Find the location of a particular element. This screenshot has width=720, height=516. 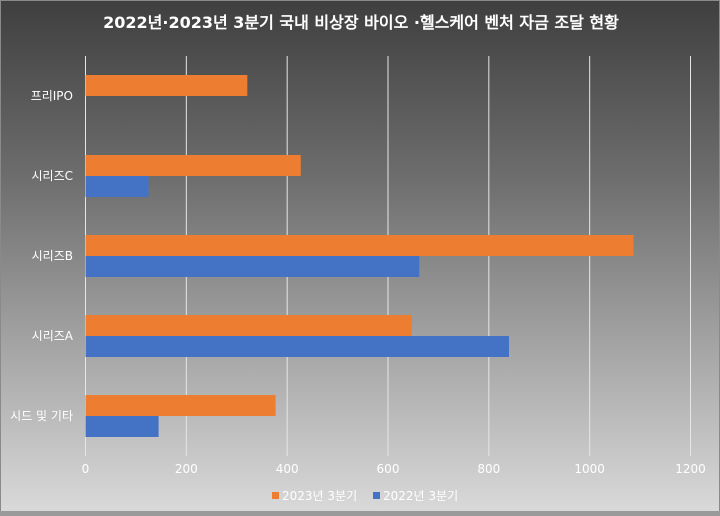

category-label: 시리즈C is located at coordinates (53, 176).